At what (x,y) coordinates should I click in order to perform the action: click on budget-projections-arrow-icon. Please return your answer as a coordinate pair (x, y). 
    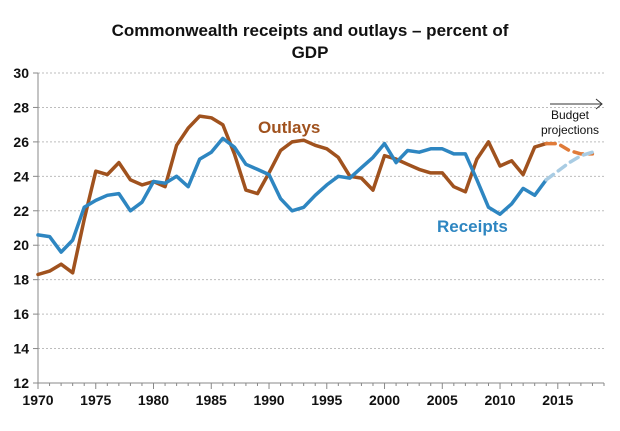
    Looking at the image, I should click on (576, 104).